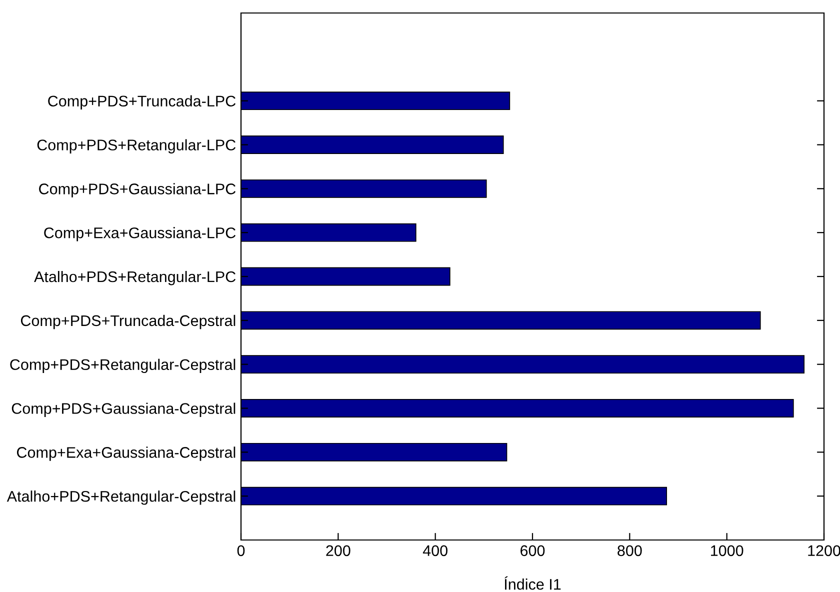  Describe the element at coordinates (140, 234) in the screenshot. I see `y-tick-label: Comp+Exa+Gaussiana-LPC` at that location.